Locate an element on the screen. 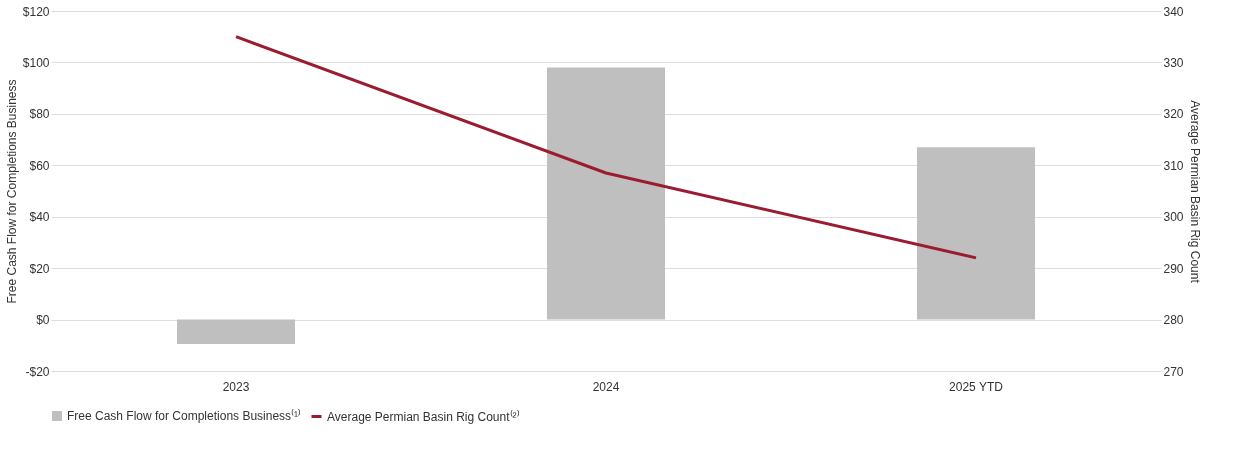 Image resolution: width=1249 pixels, height=453 pixels. y-tick-label: $60 is located at coordinates (39, 165).